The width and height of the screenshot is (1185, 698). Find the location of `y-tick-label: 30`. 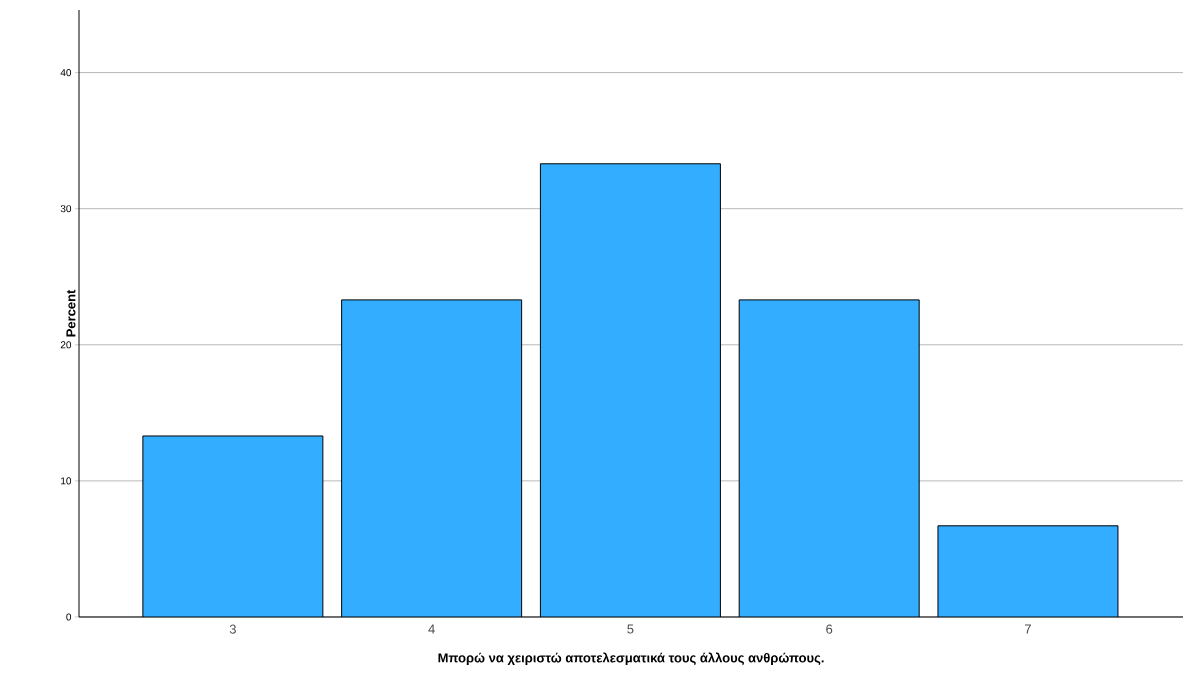

y-tick-label: 30 is located at coordinates (66, 209).